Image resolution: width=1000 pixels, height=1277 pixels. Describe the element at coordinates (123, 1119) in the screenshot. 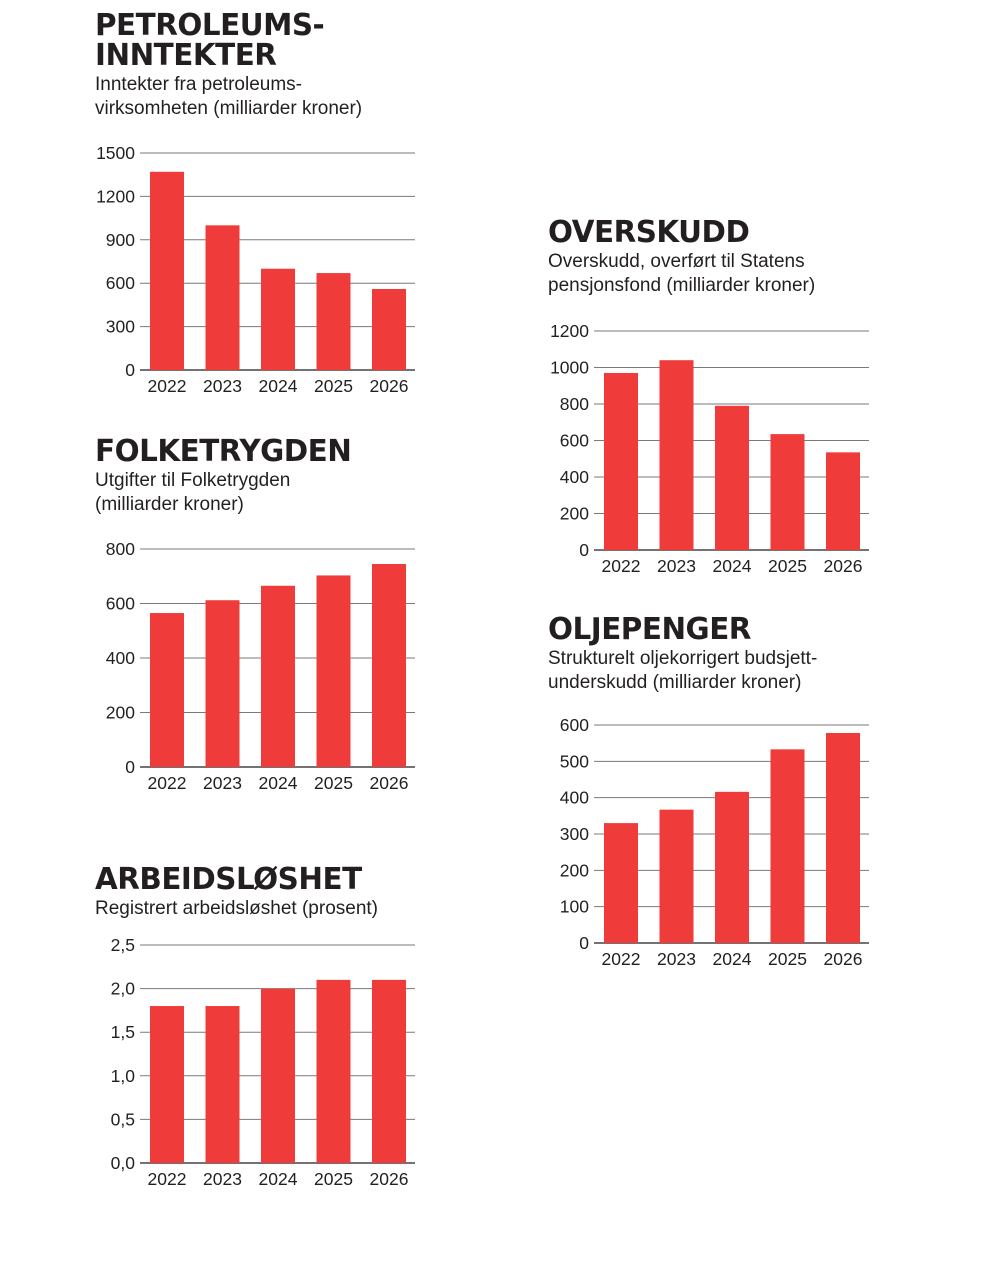

I see `y-tick-label: 0,5` at that location.